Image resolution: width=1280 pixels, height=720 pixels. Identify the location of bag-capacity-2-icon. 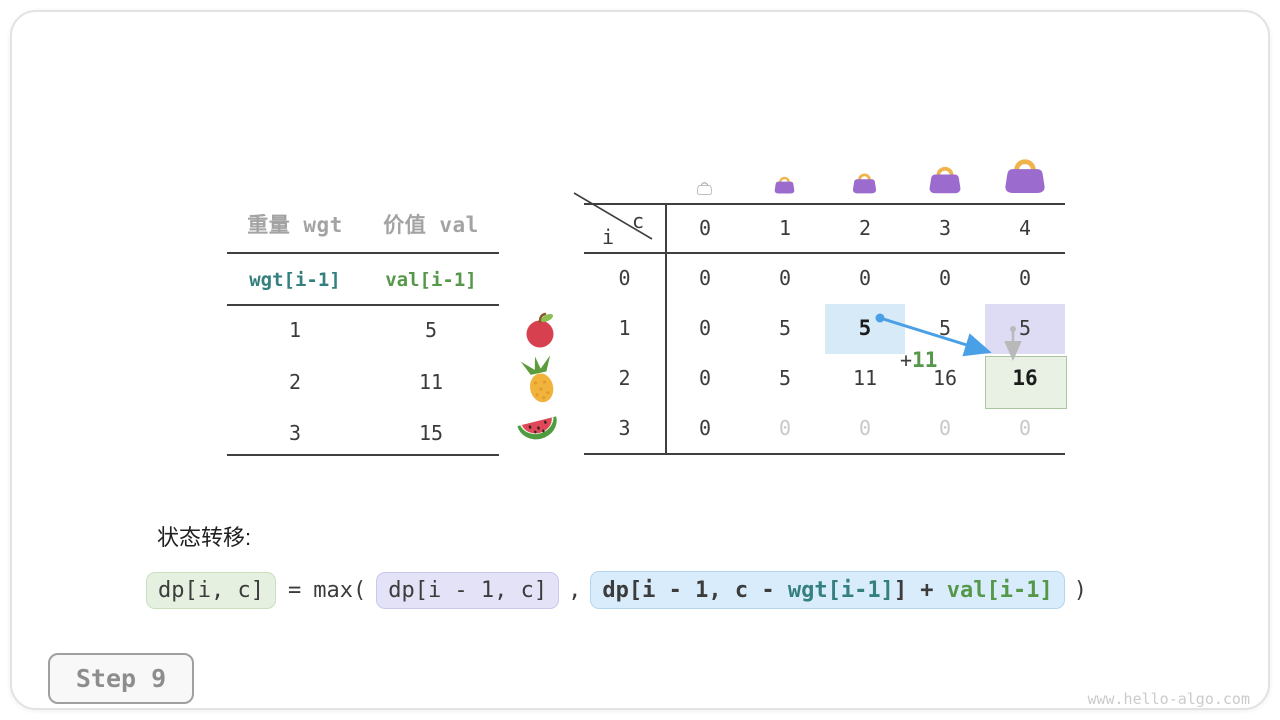
(864, 183).